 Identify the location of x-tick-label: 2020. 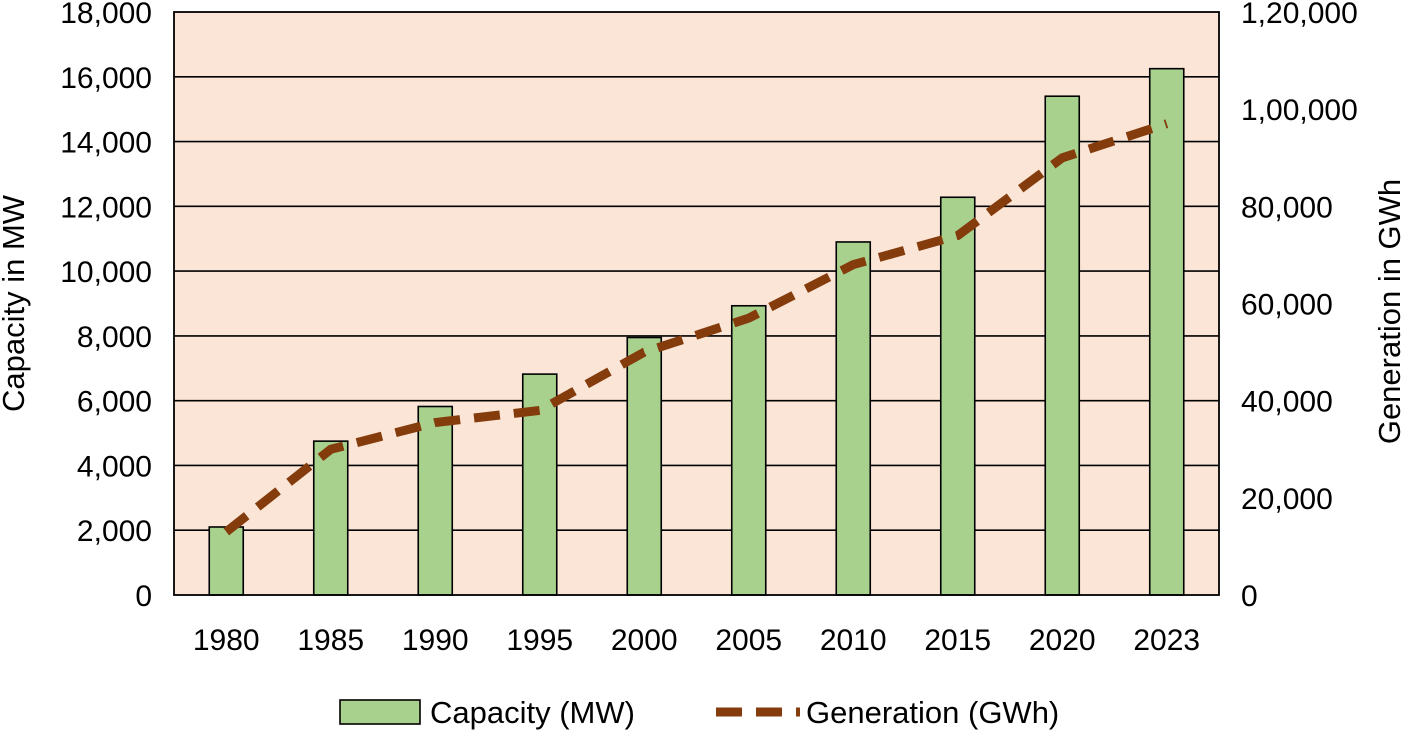
(1062, 640).